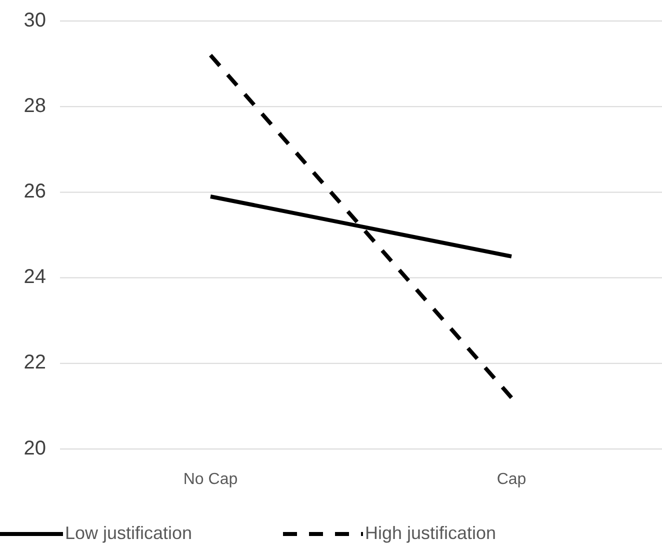 The width and height of the screenshot is (662, 550). What do you see at coordinates (35, 363) in the screenshot?
I see `y-tick-label: 22` at bounding box center [35, 363].